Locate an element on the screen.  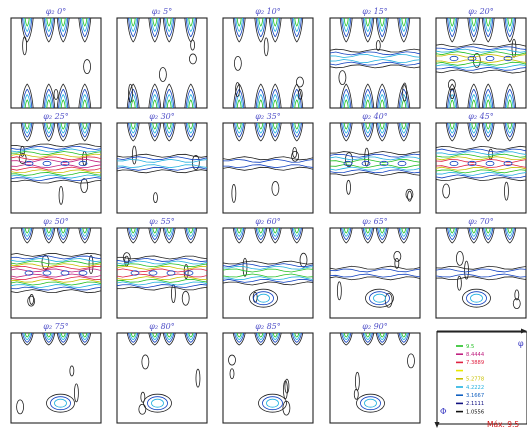
legend-entry: 9.5 is located at coordinates (465, 347).